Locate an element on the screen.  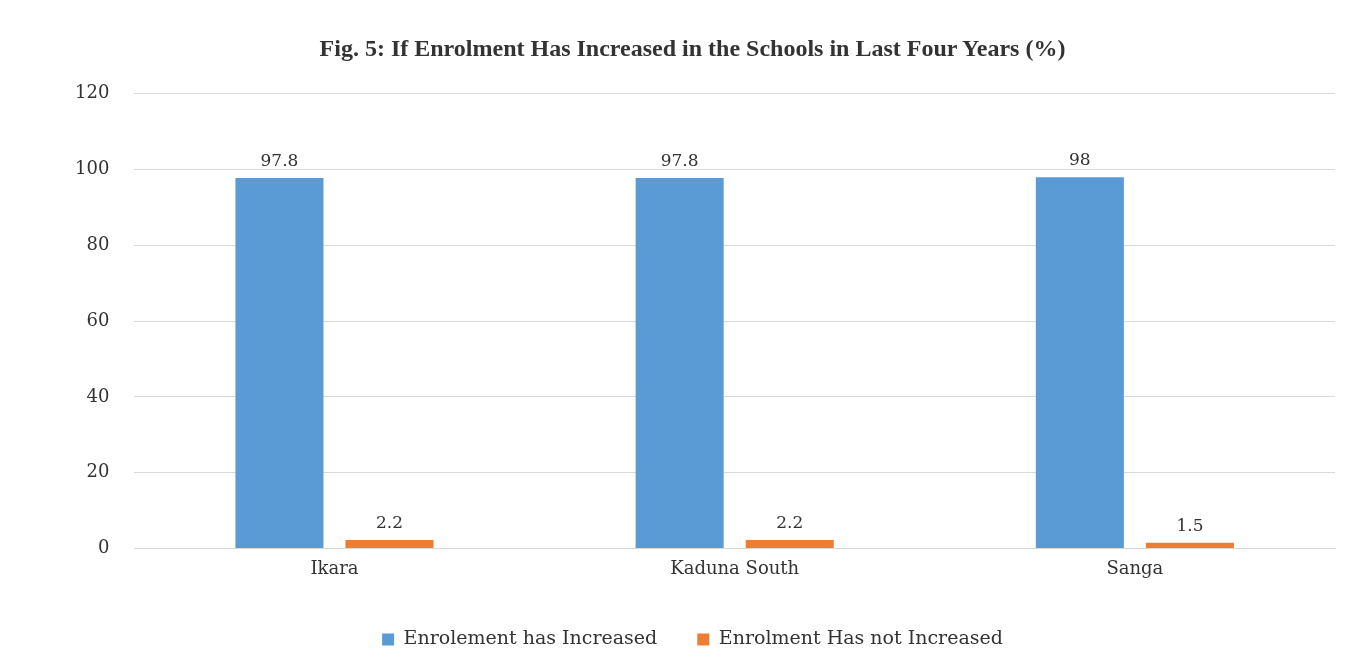
data-label: 98 is located at coordinates (1080, 159).